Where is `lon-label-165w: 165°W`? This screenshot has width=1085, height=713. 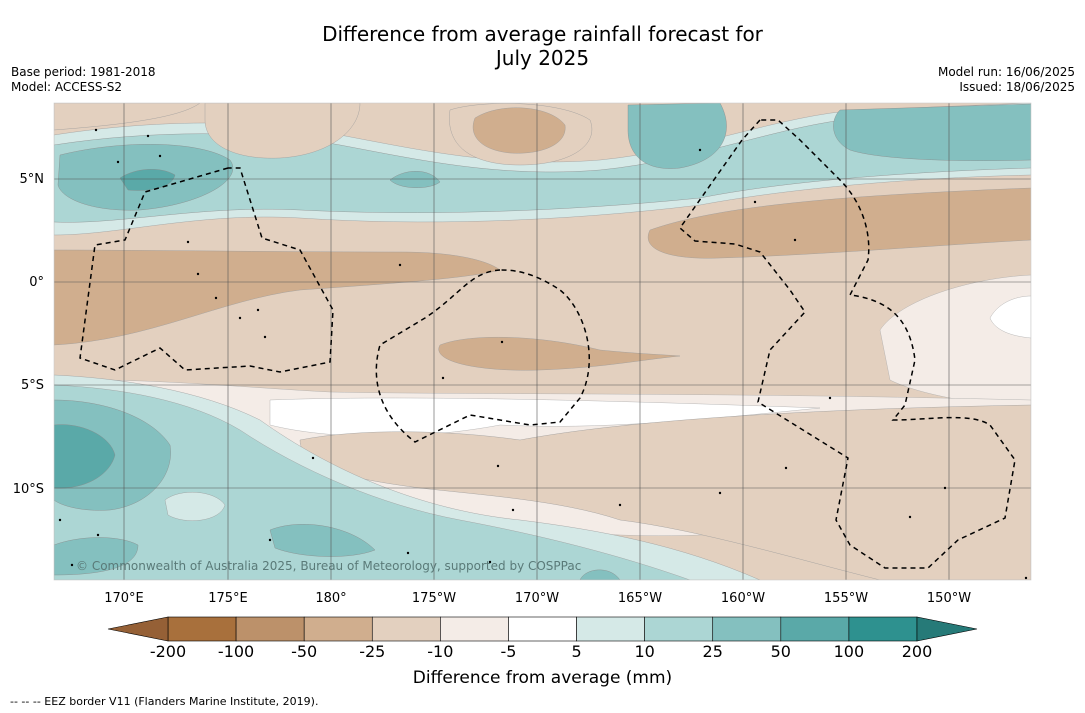 lon-label-165w: 165°W is located at coordinates (640, 598).